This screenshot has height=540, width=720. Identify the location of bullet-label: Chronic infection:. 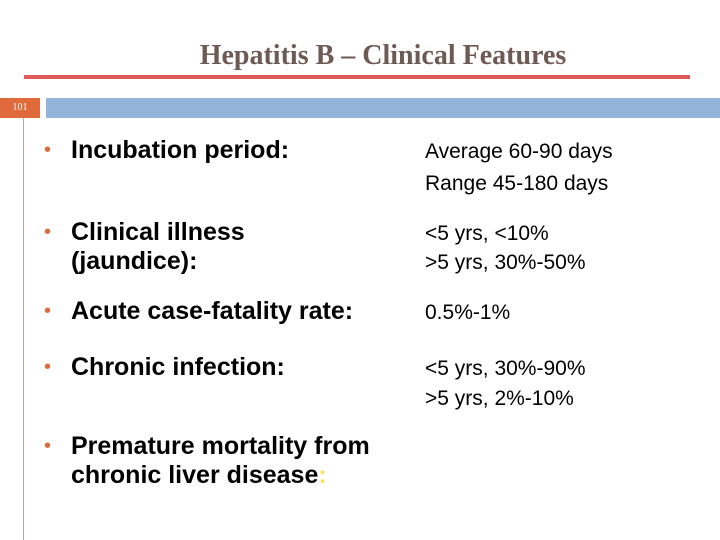
(178, 367).